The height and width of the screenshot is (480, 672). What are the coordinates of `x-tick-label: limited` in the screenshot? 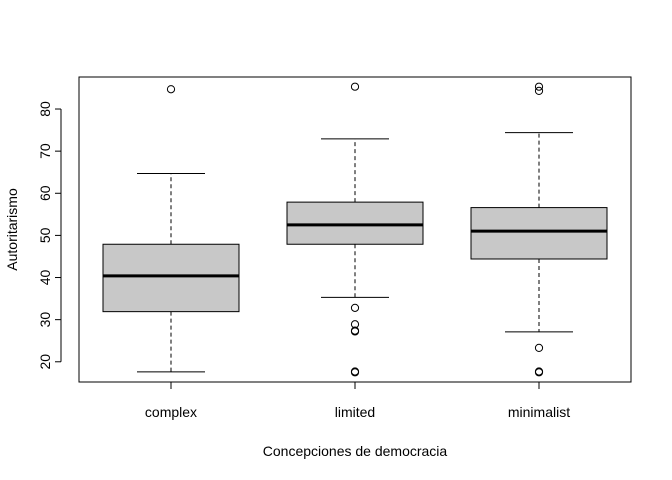 It's located at (355, 412).